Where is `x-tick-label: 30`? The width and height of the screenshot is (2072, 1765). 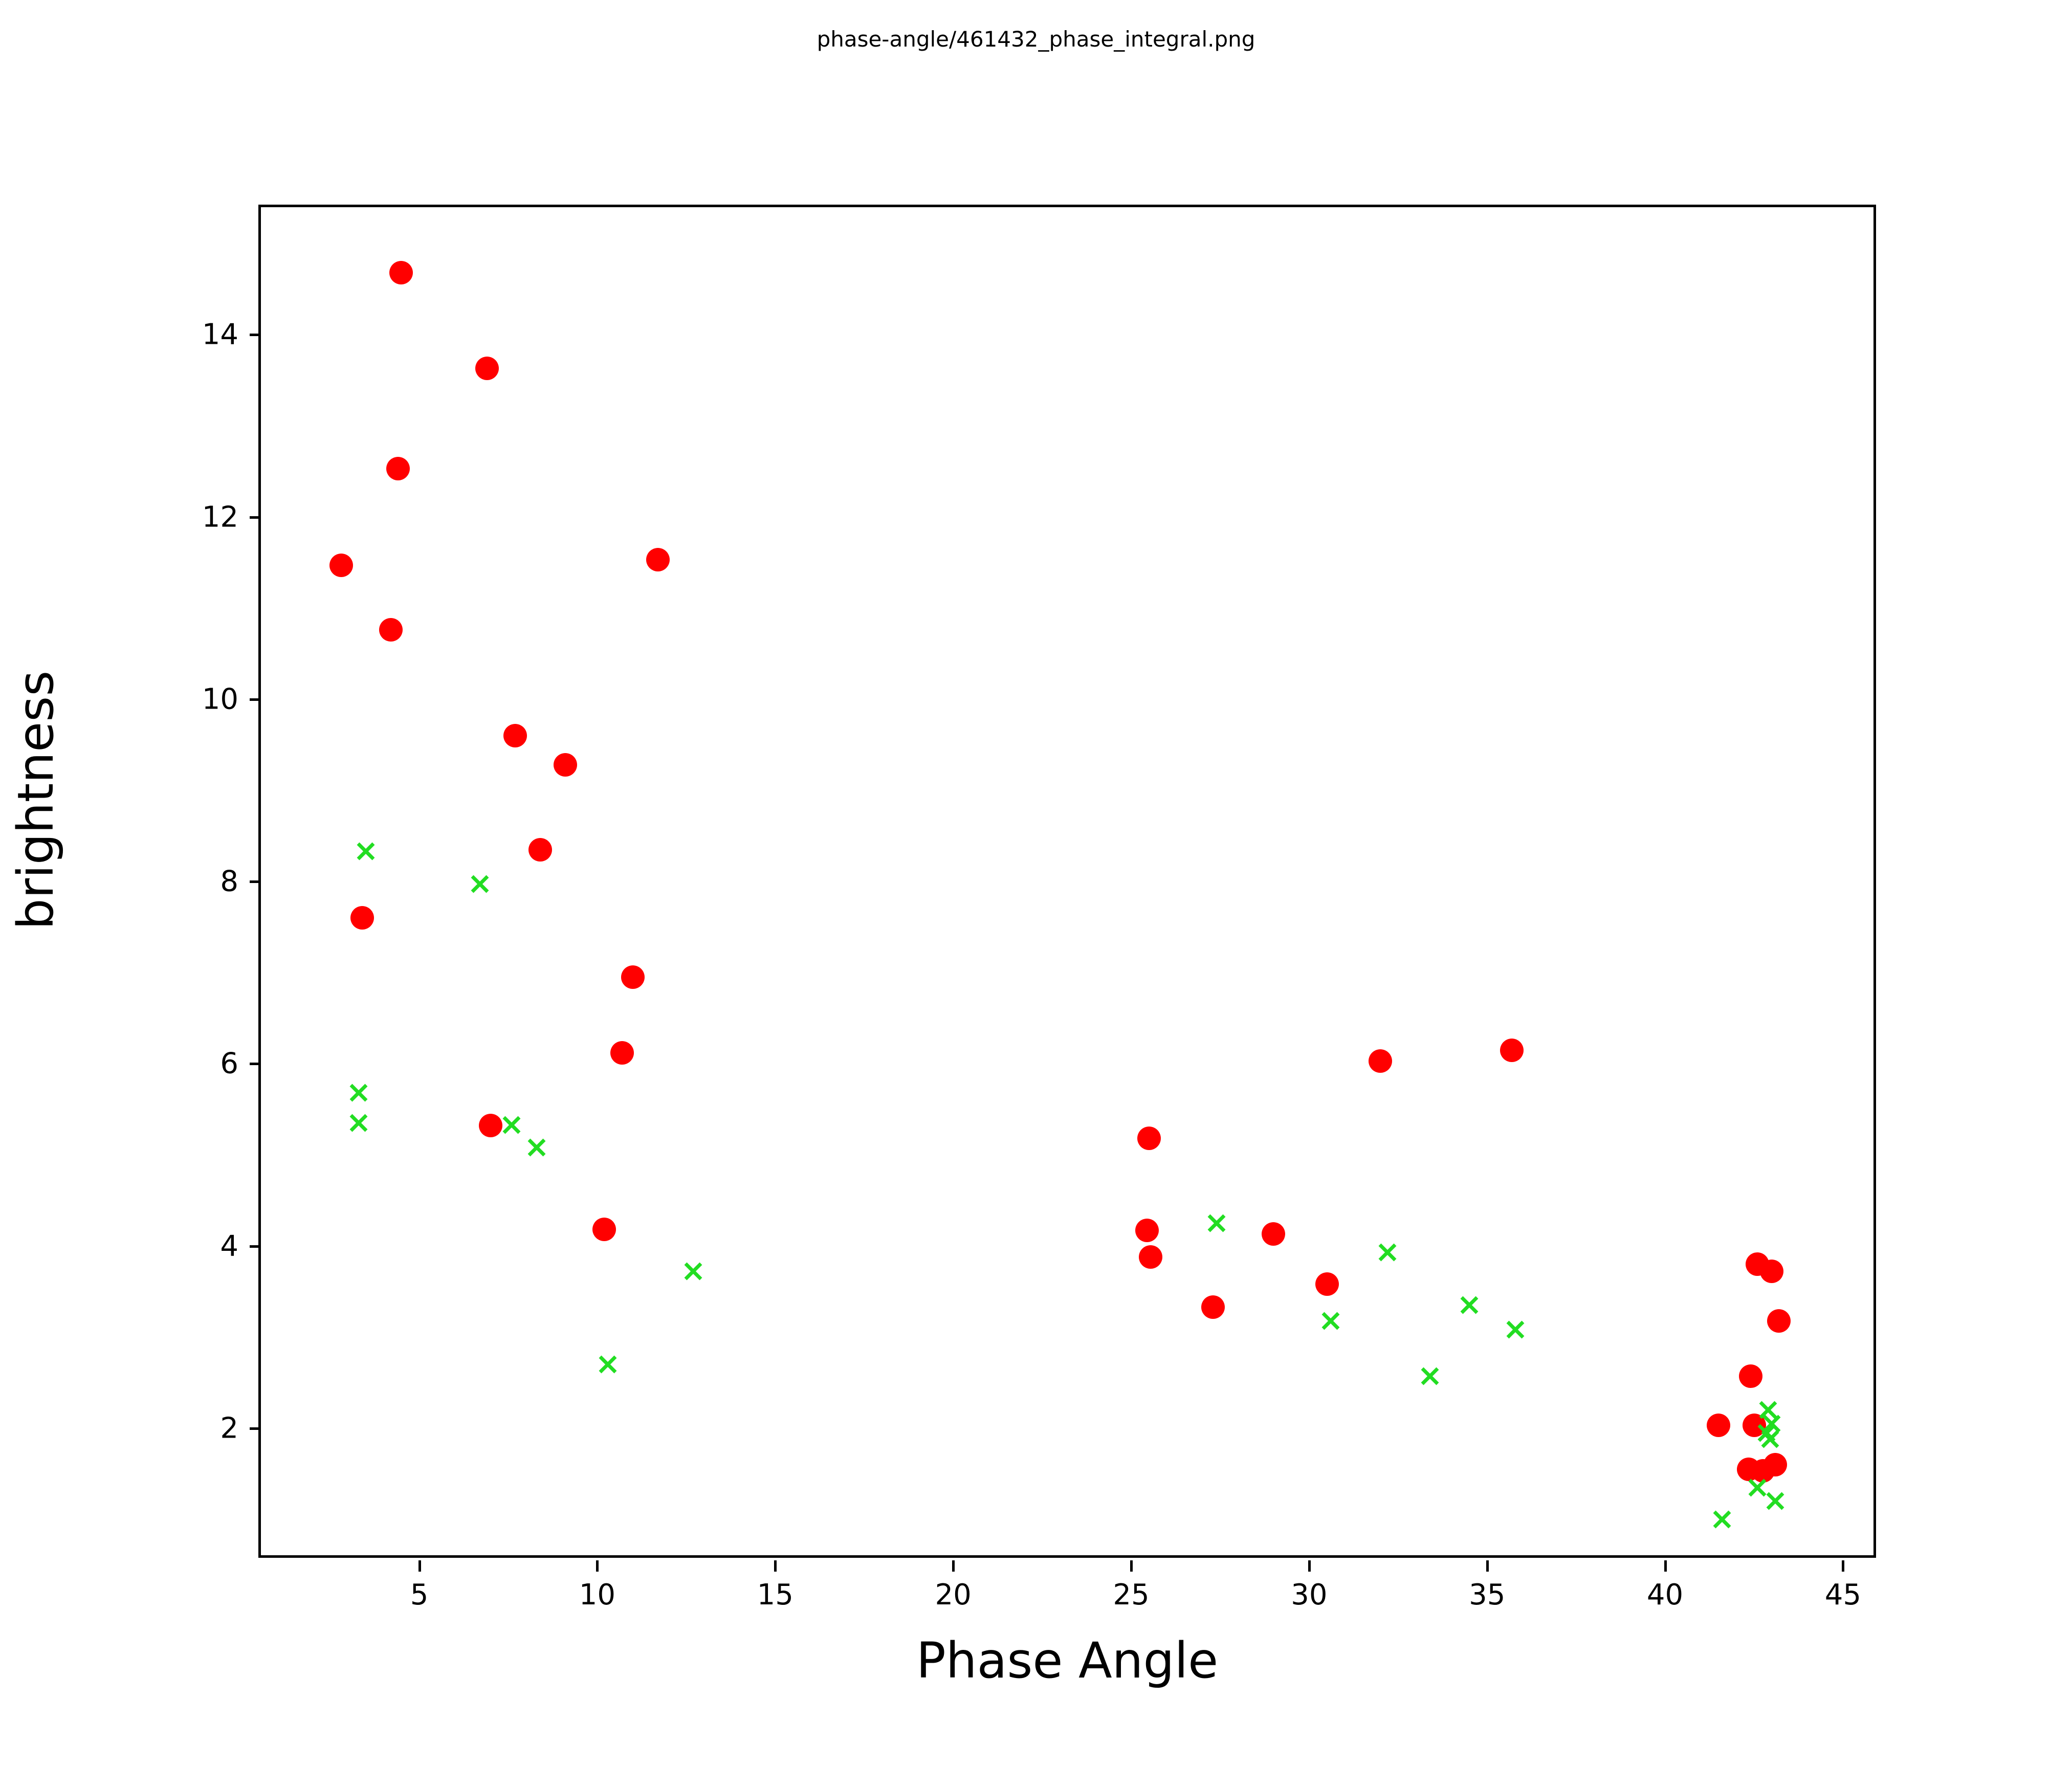 x-tick-label: 30 is located at coordinates (1309, 1595).